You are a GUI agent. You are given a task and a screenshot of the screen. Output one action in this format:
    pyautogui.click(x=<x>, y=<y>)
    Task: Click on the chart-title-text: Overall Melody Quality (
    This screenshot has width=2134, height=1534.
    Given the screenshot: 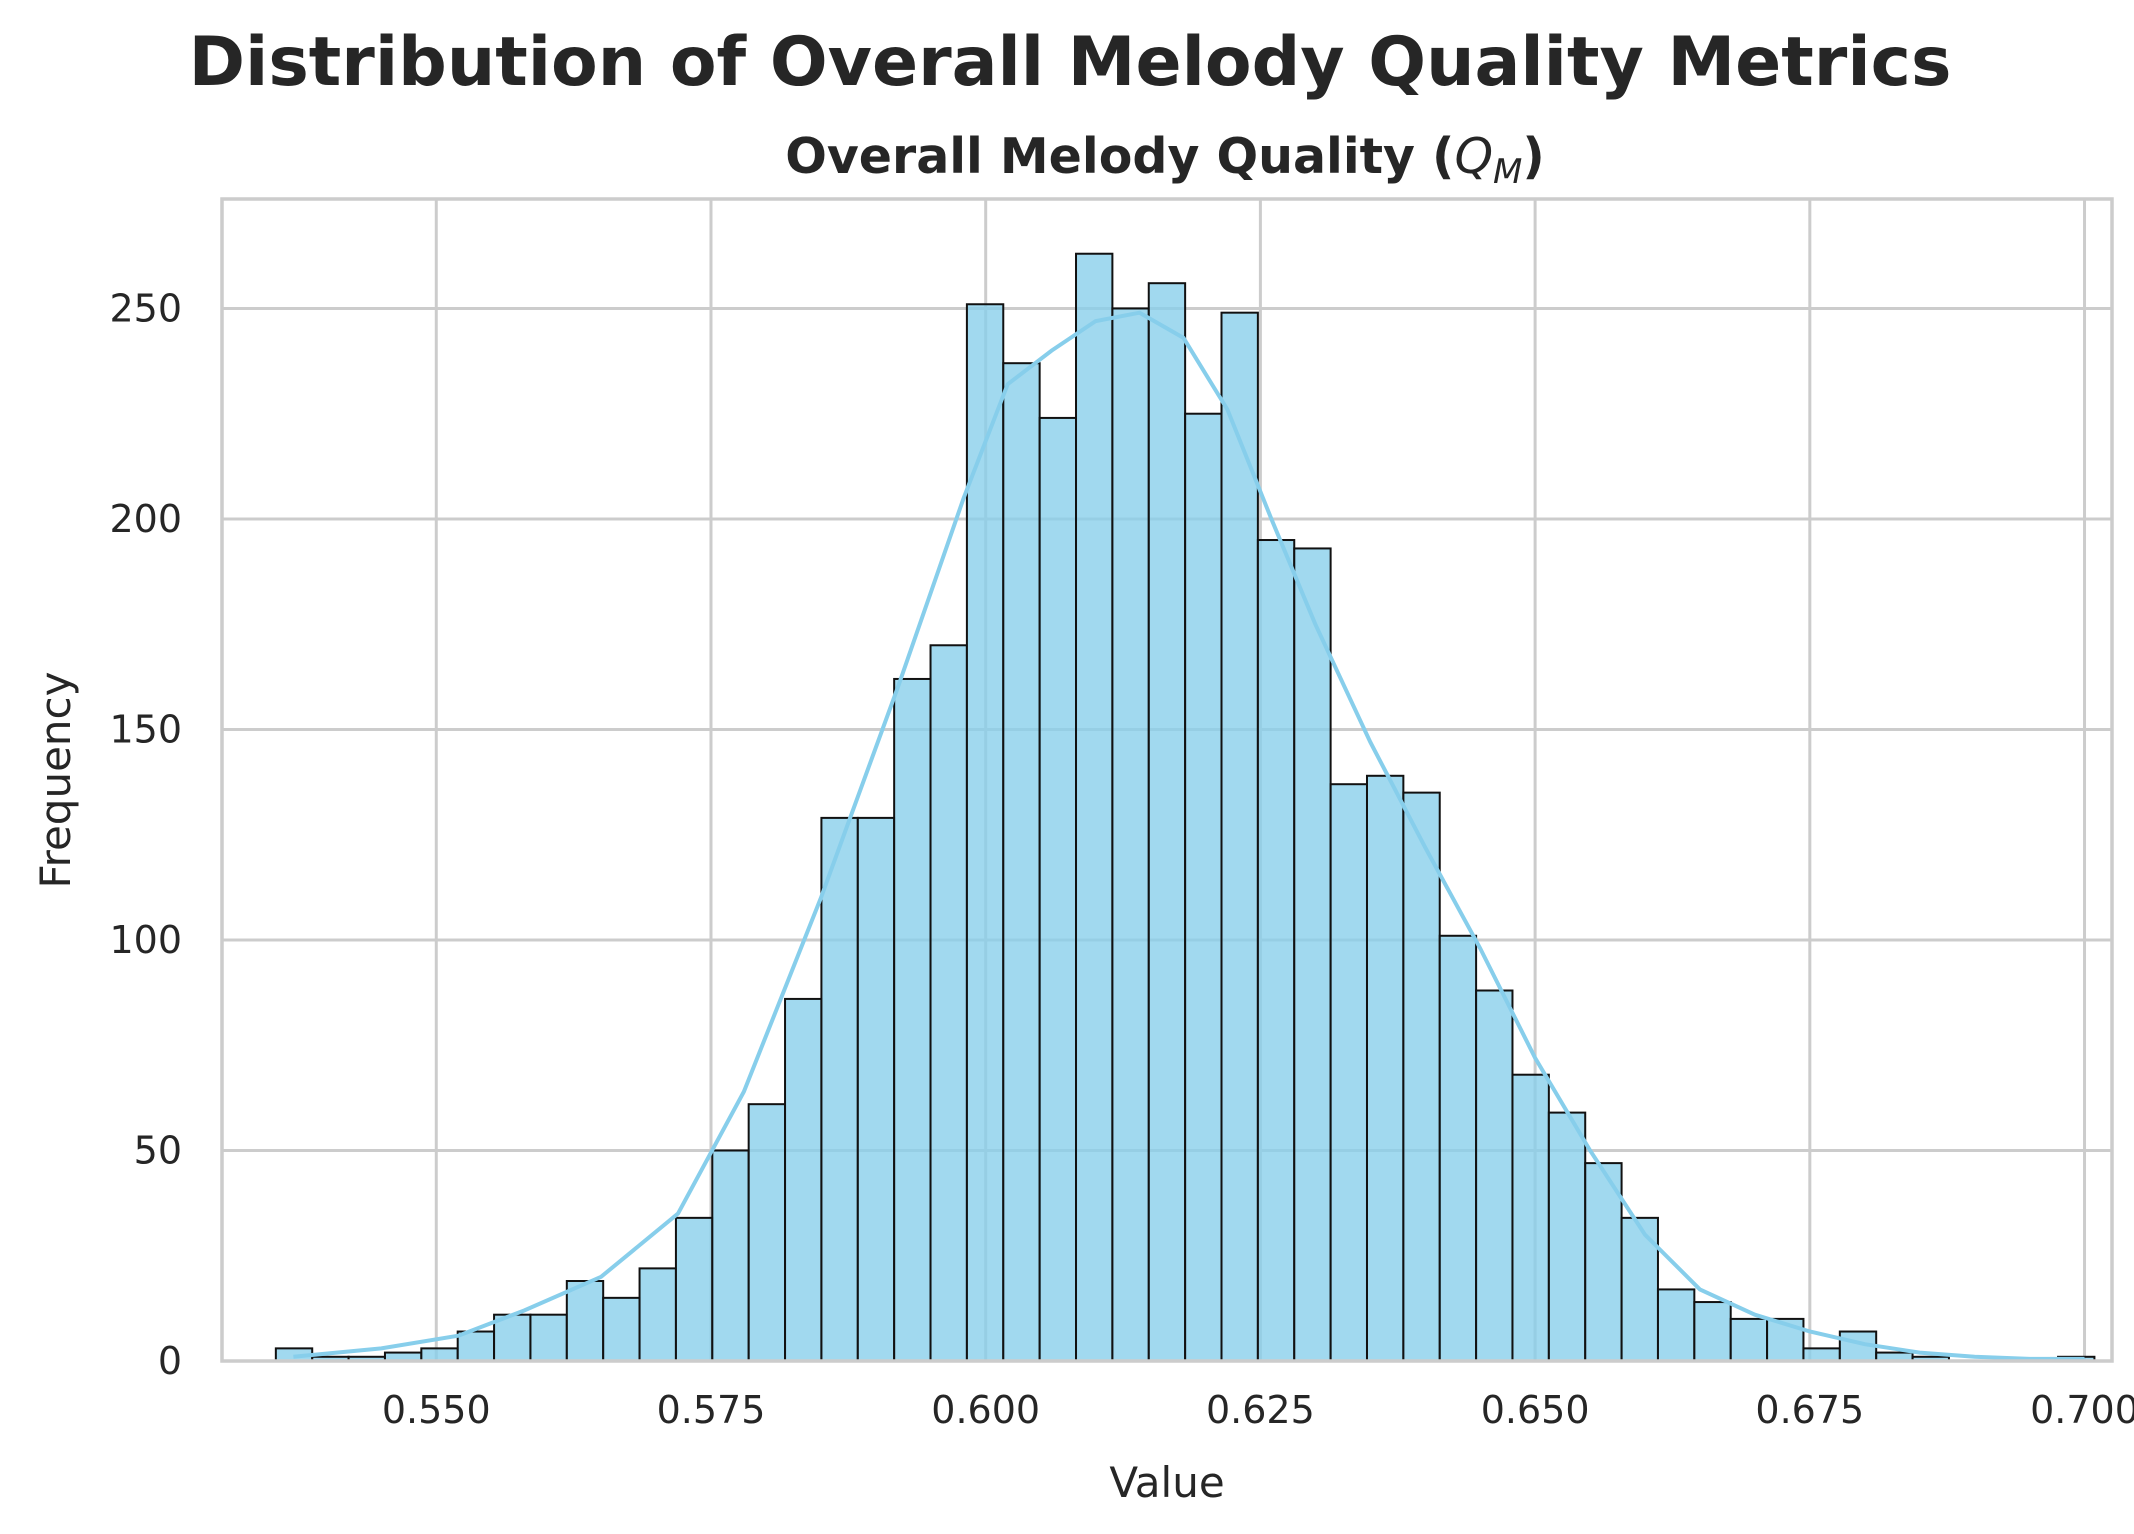 What is the action you would take?
    pyautogui.click(x=1119, y=156)
    